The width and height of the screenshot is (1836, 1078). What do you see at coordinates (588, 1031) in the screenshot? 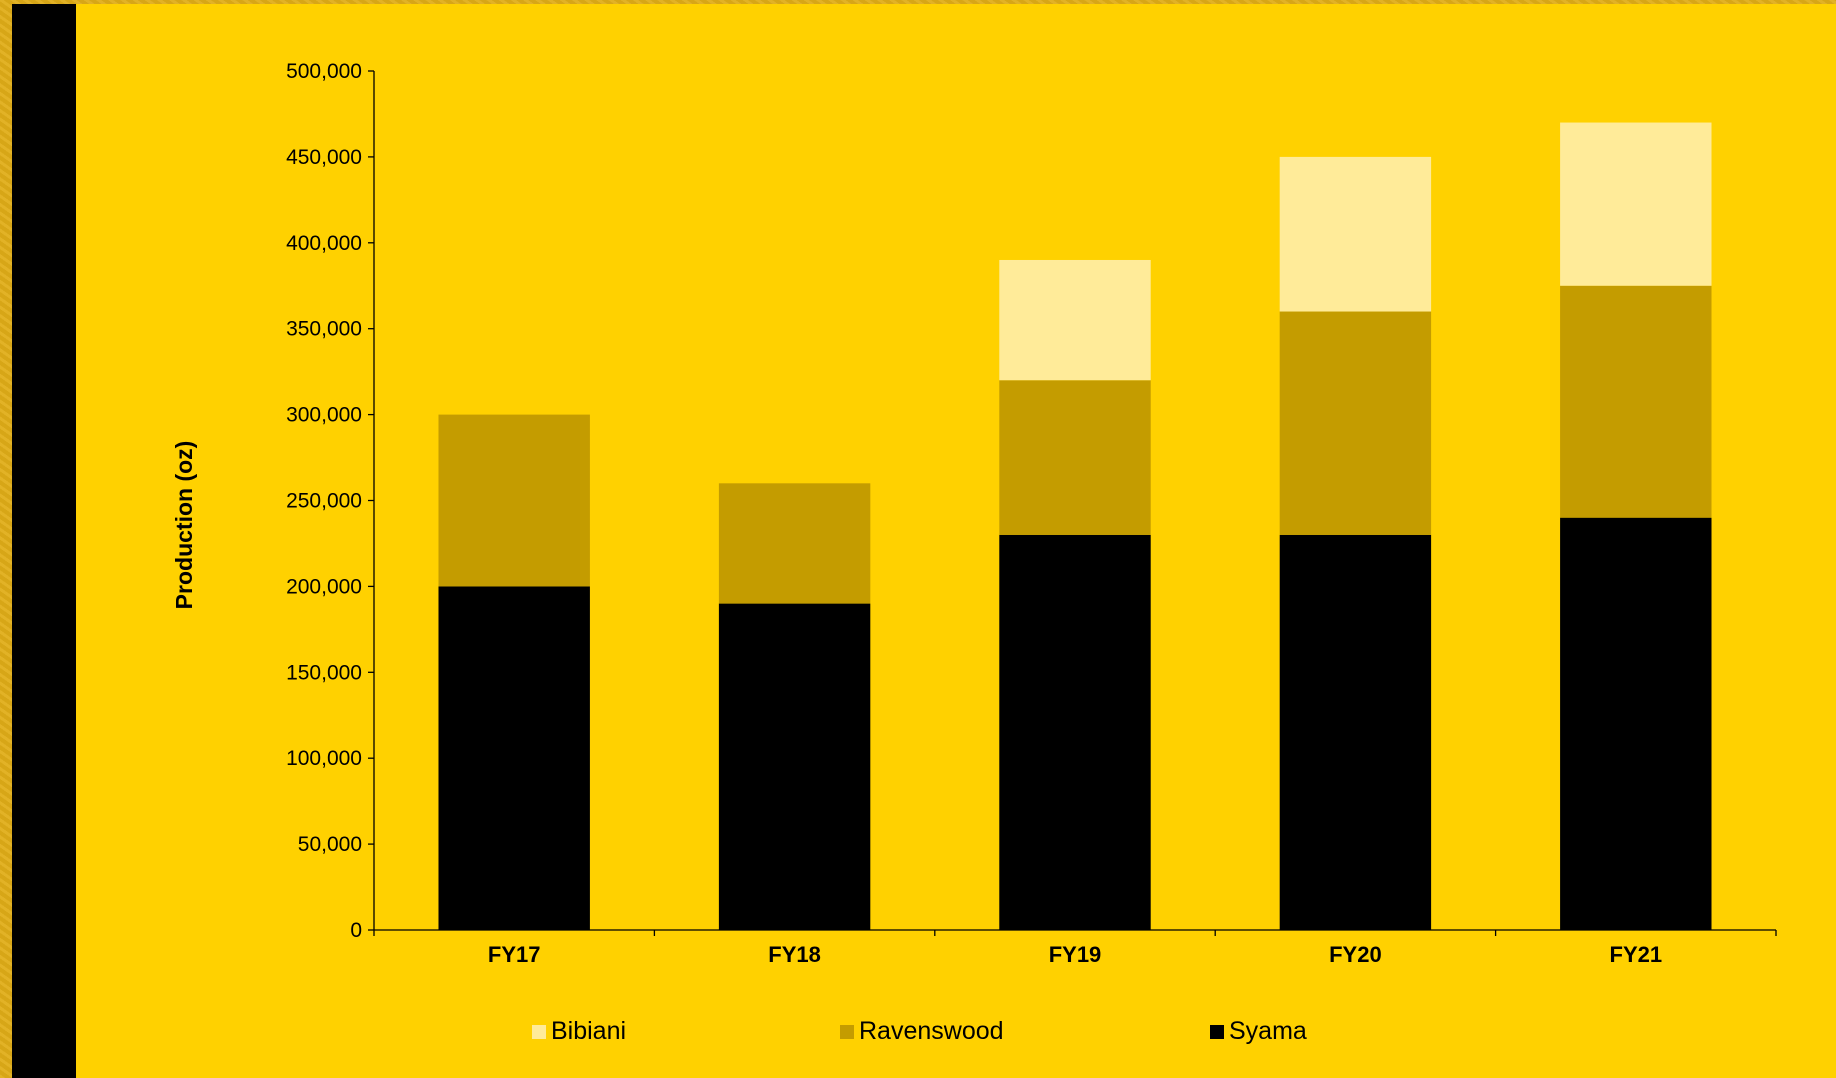
I see `legend-label-bibiani: Bibiani` at bounding box center [588, 1031].